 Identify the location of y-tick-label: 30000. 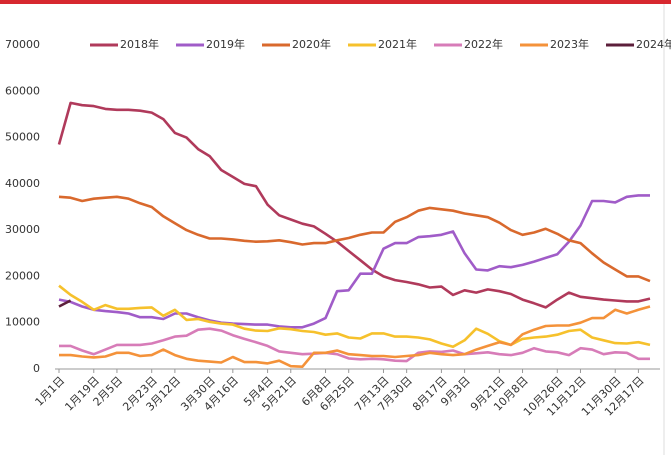
(22, 229).